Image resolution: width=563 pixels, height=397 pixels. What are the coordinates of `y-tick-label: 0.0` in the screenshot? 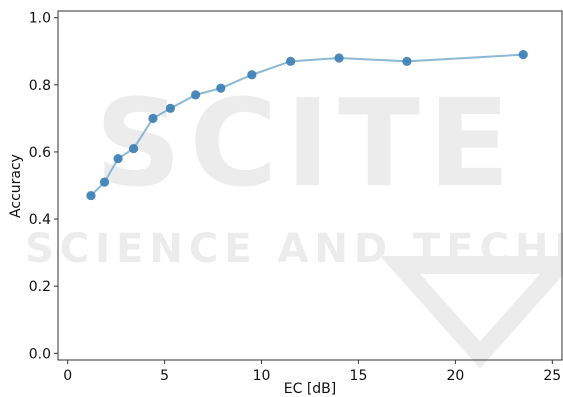 It's located at (40, 354).